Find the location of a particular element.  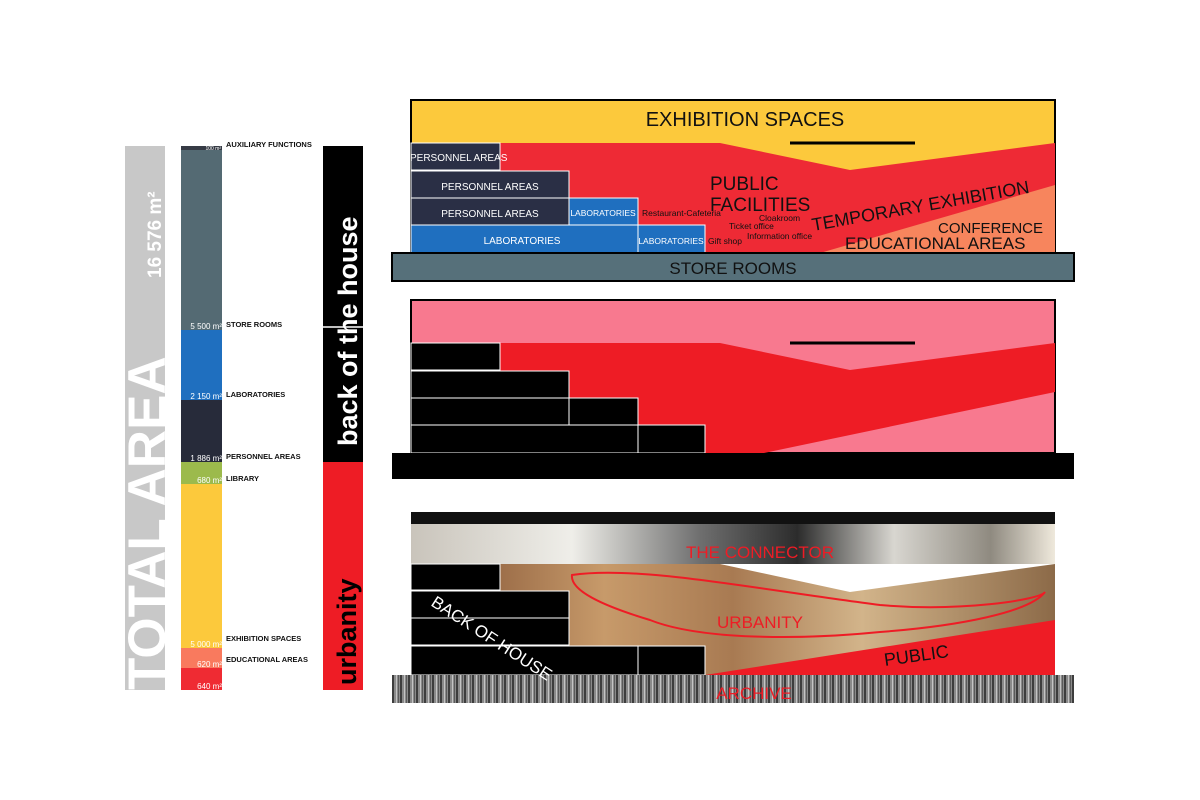

conference-label: CONFERENCE is located at coordinates (990, 228).